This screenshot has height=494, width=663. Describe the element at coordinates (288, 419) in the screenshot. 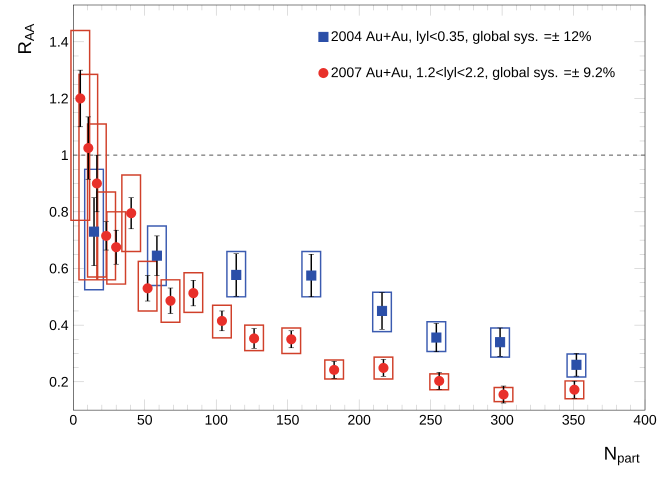

I see `x-tick-label: 150` at that location.